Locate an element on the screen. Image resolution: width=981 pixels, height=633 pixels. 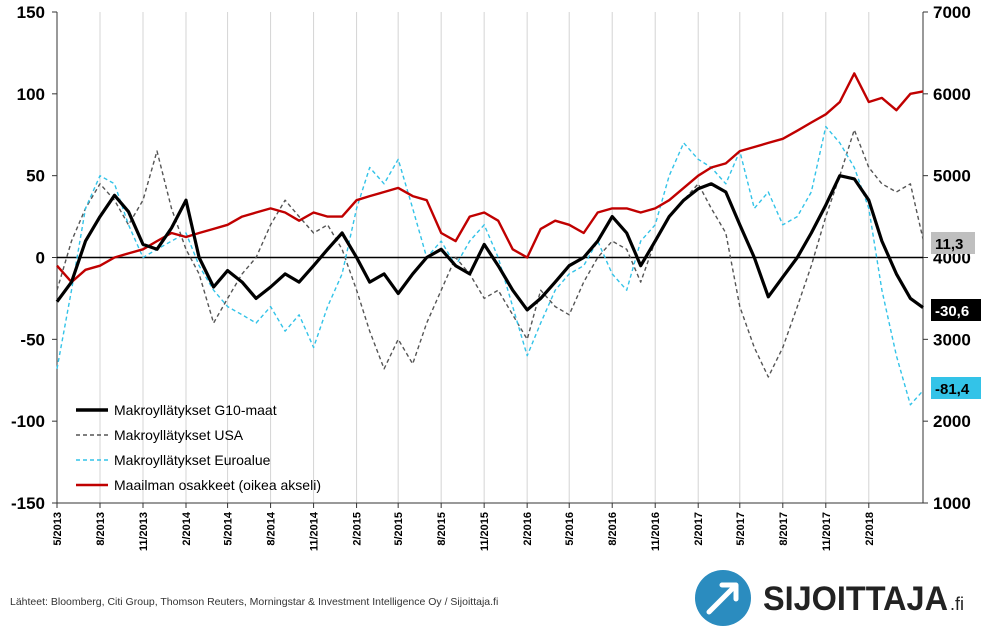
y-tick-label: 150 is located at coordinates (31, 12).